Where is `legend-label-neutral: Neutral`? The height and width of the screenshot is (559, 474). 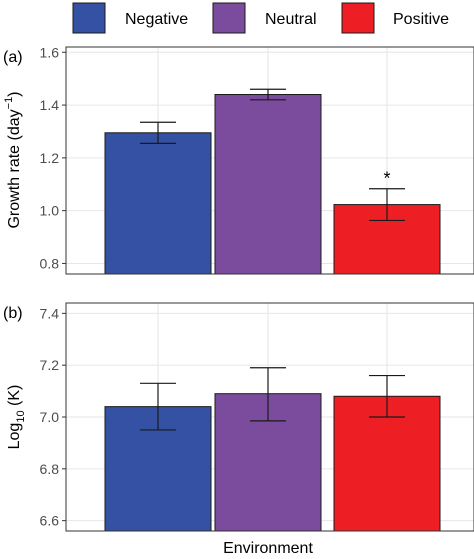
legend-label-neutral: Neutral is located at coordinates (291, 19).